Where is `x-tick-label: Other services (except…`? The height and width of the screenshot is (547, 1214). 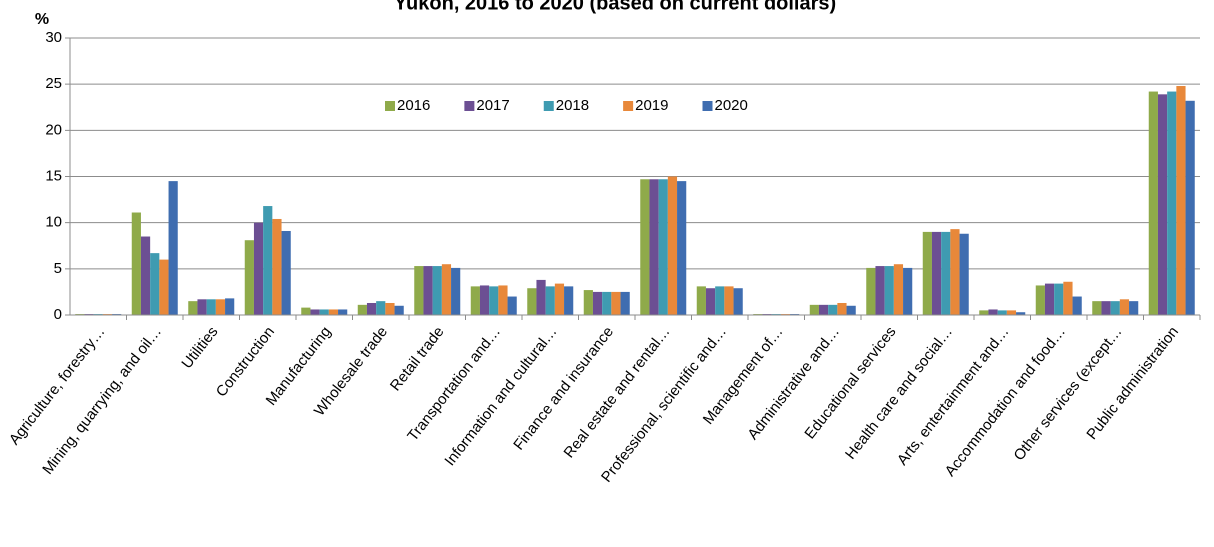
x-tick-label: Other services (except… is located at coordinates (1068, 393).